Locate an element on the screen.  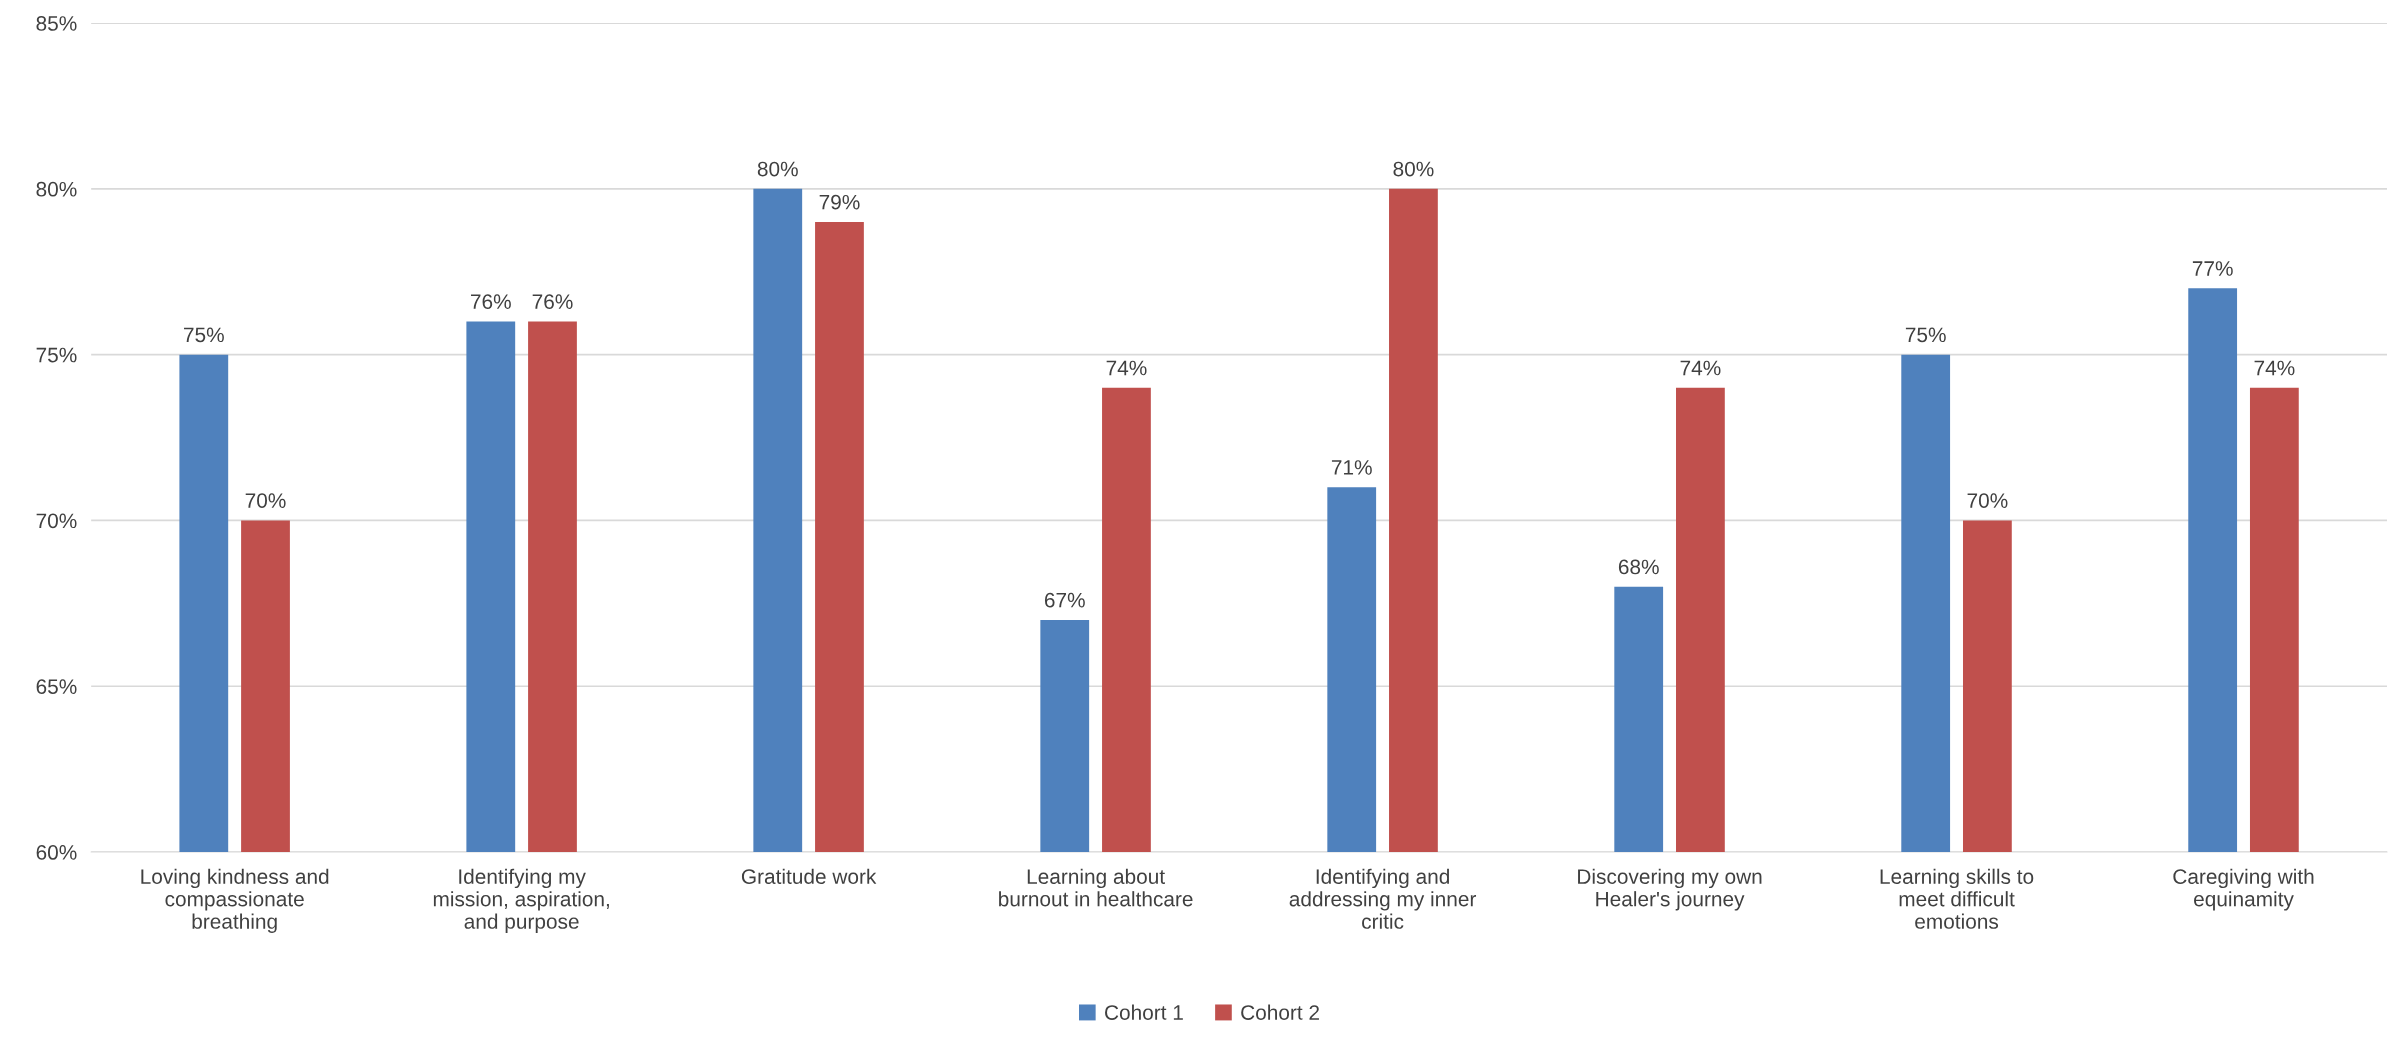
x-tick-label: Gratitude work is located at coordinates (809, 876).